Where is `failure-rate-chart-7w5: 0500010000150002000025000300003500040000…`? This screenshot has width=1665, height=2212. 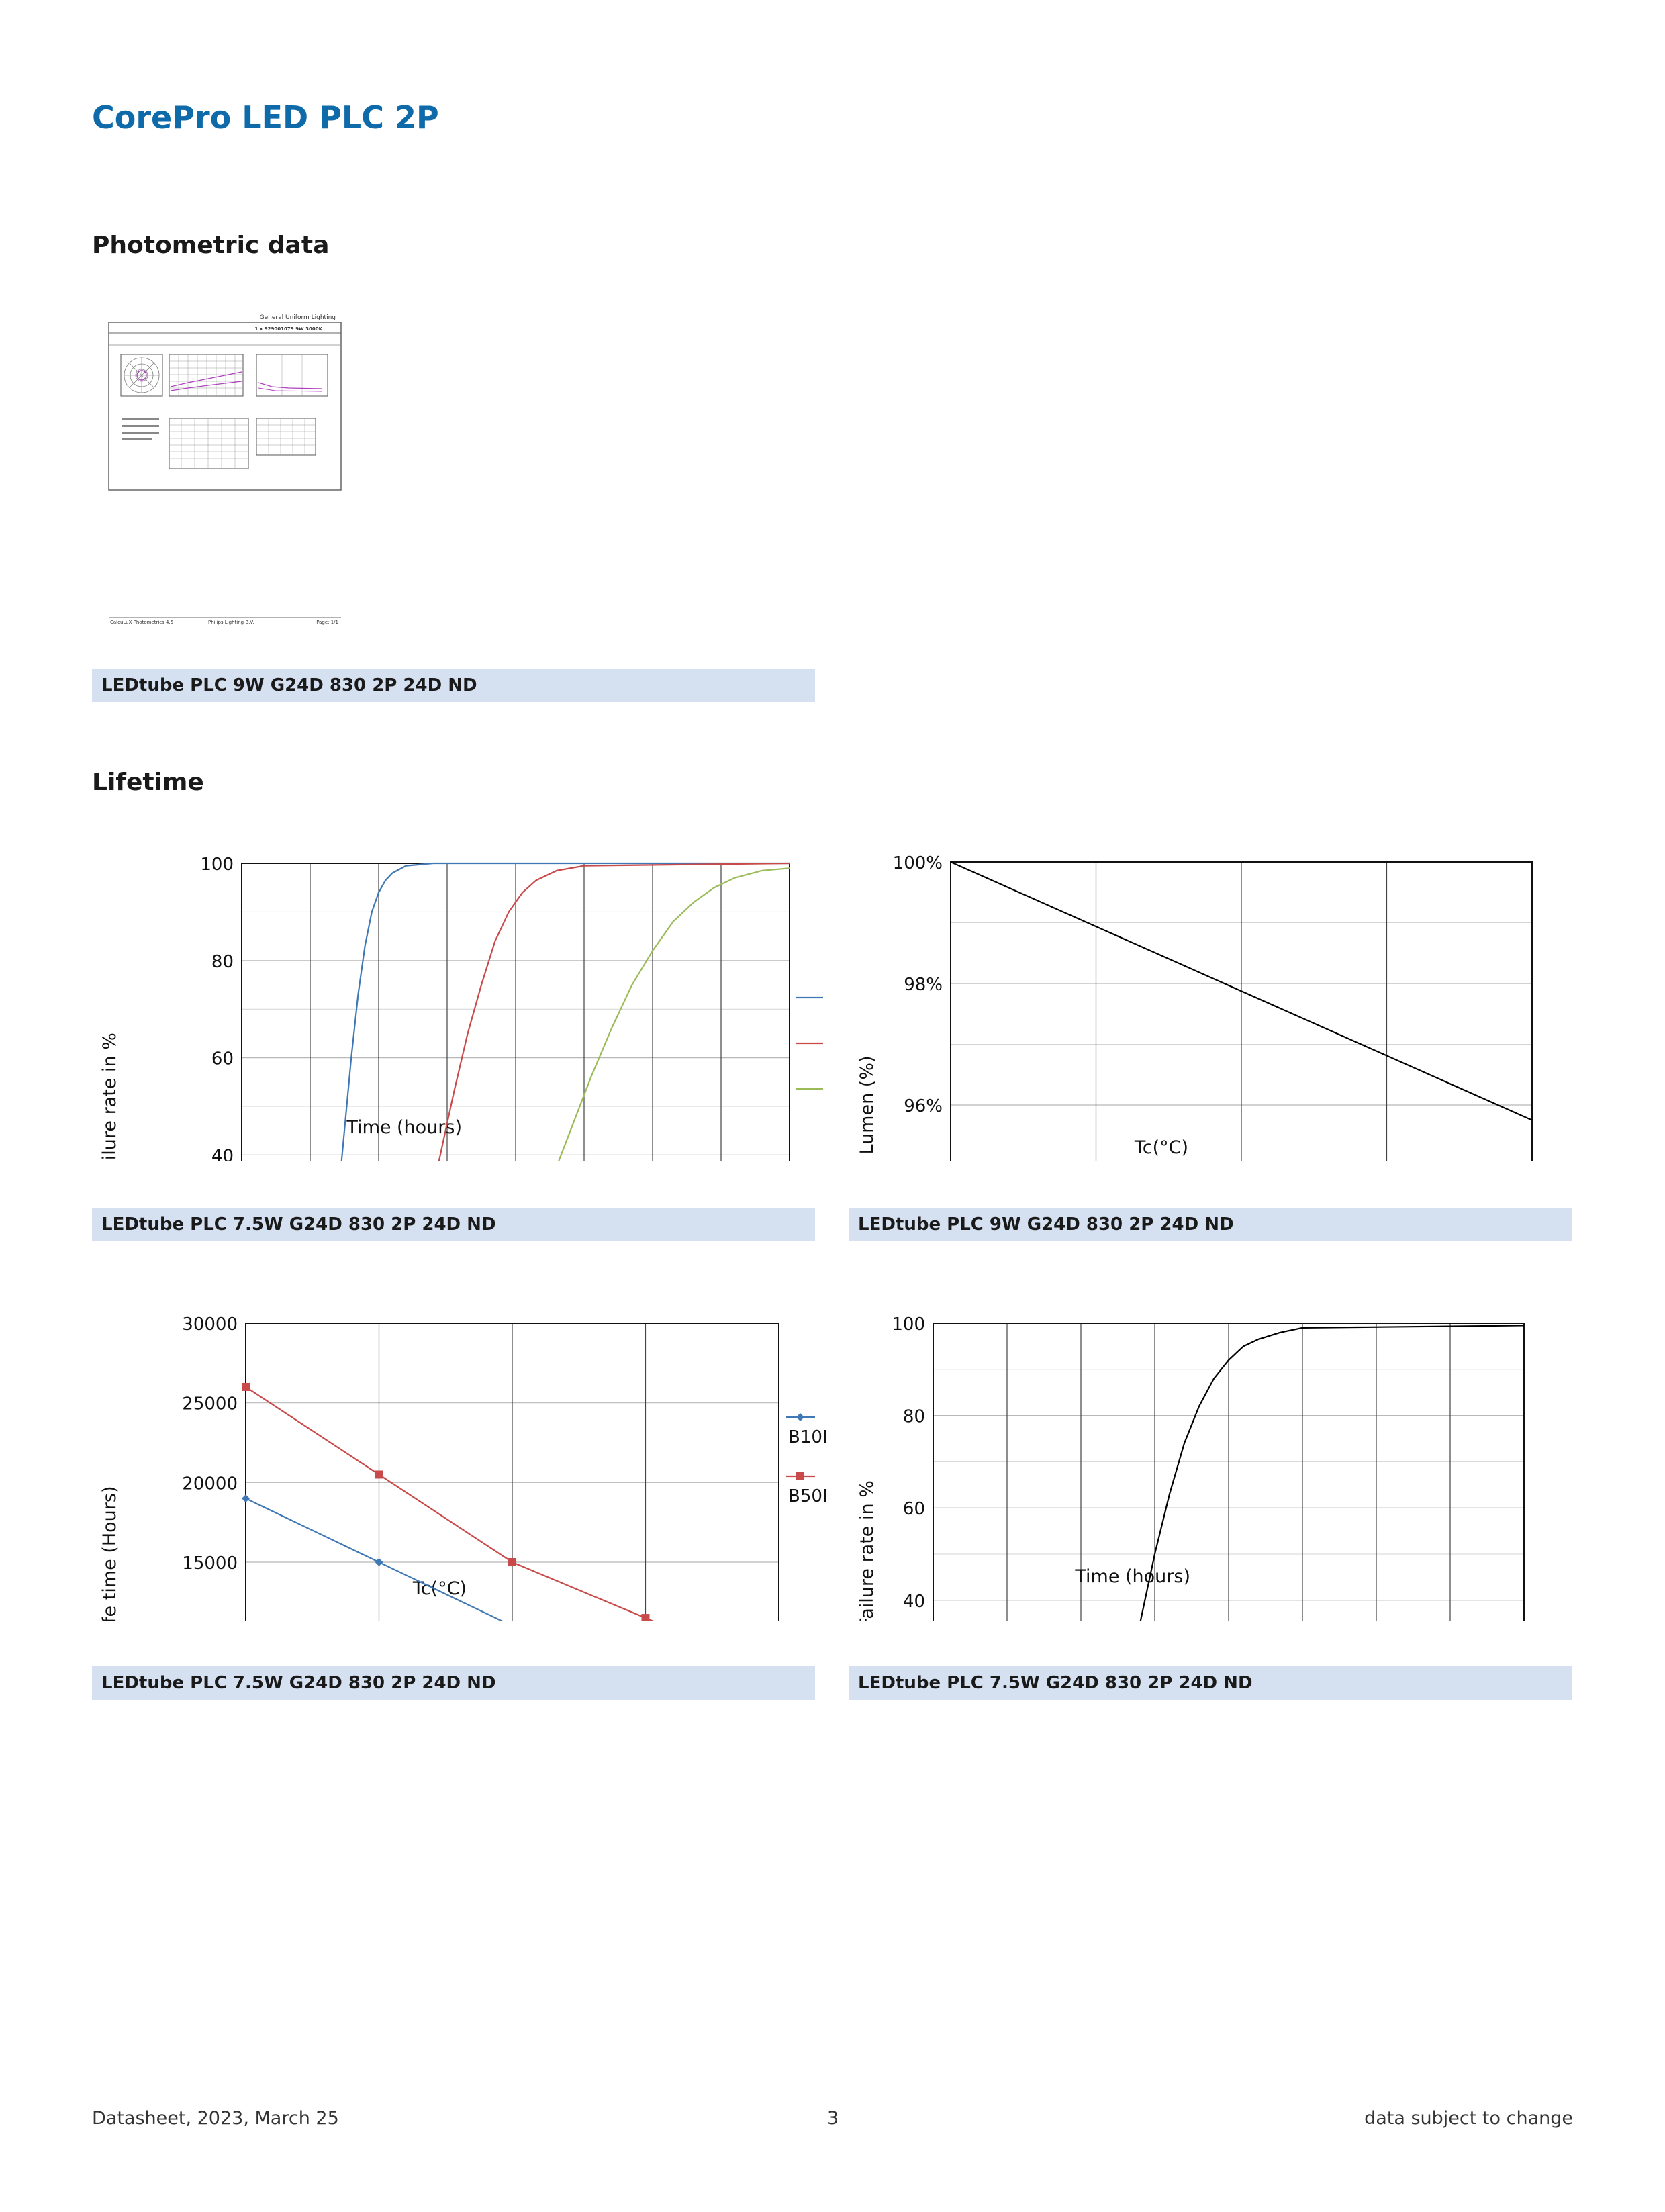
failure-rate-chart-7w5: 0500010000150002000025000300003500040000… is located at coordinates (461, 1008).